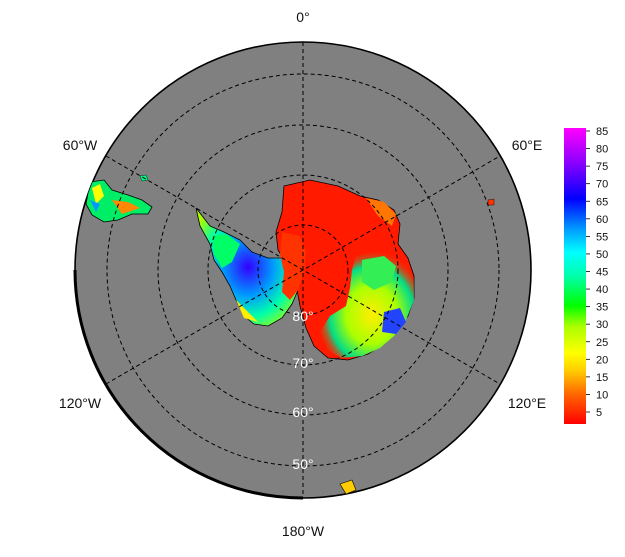 The width and height of the screenshot is (625, 557). Describe the element at coordinates (394, 321) in the screenshot. I see `east-antarctica-blue-patch` at that location.